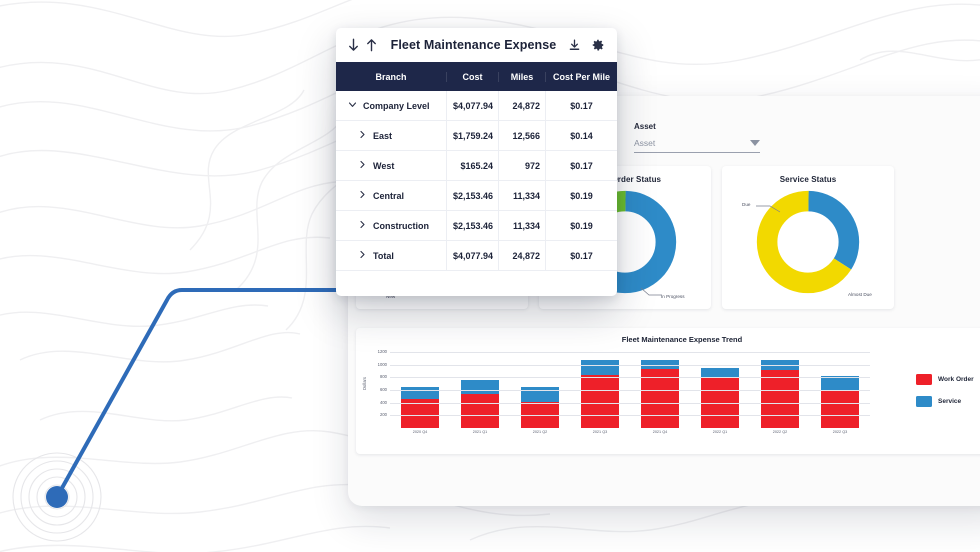  I want to click on table-row: West $165.24 972 $0.17, so click(476, 166).